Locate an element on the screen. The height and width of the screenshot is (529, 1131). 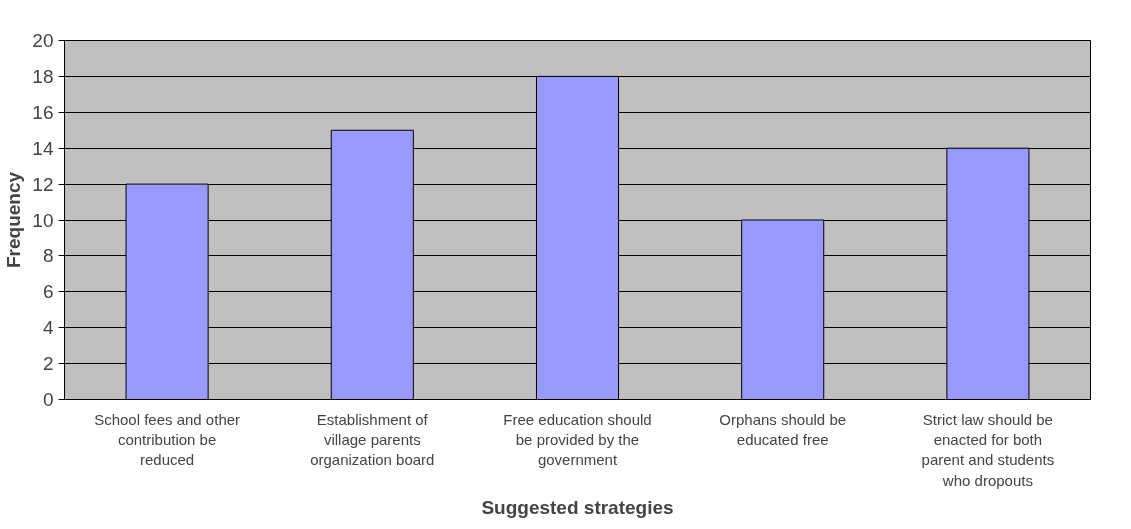
y-tick-label: 20 is located at coordinates (43, 40).